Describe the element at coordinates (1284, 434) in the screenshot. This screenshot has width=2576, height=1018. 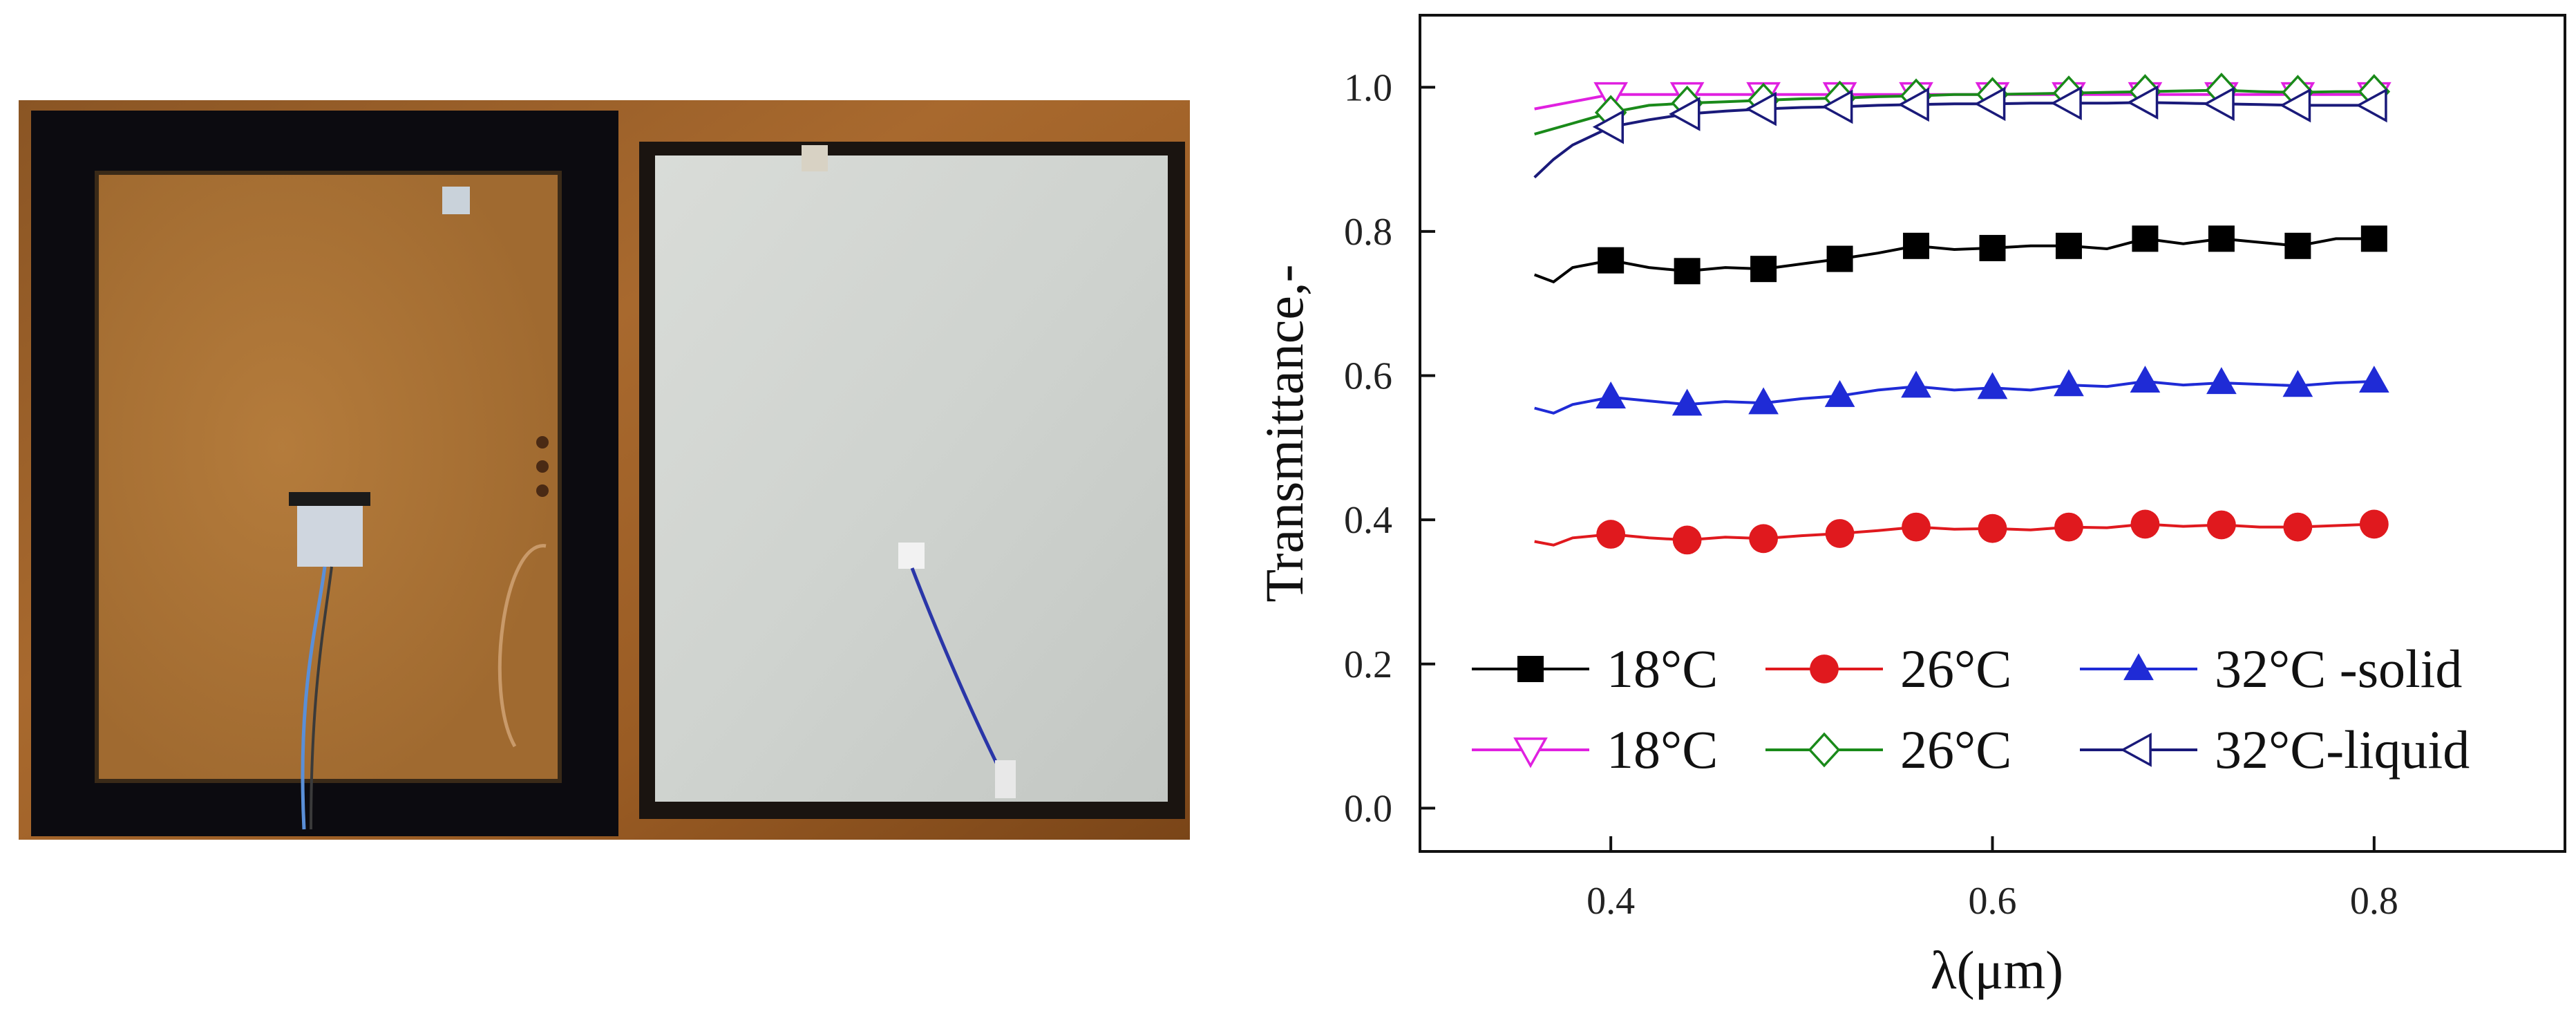
I see `y-axis-title: Transmittance,-` at that location.